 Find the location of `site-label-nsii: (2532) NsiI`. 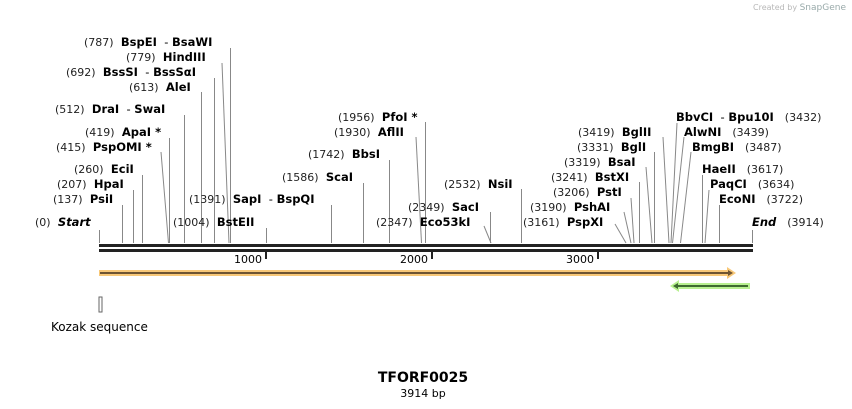

site-label-nsii: (2532) NsiI is located at coordinates (478, 184).